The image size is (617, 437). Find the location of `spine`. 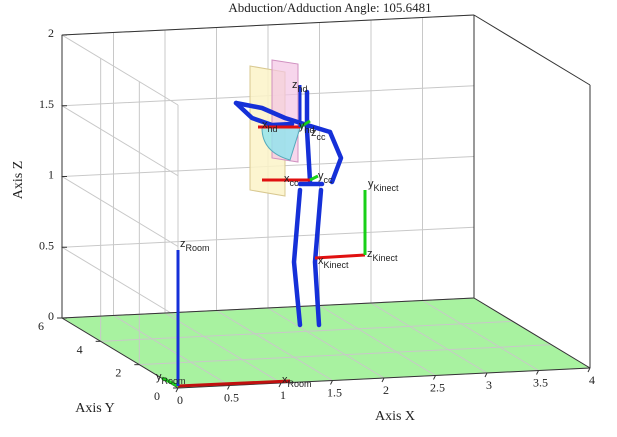

spine is located at coordinates (308, 155).